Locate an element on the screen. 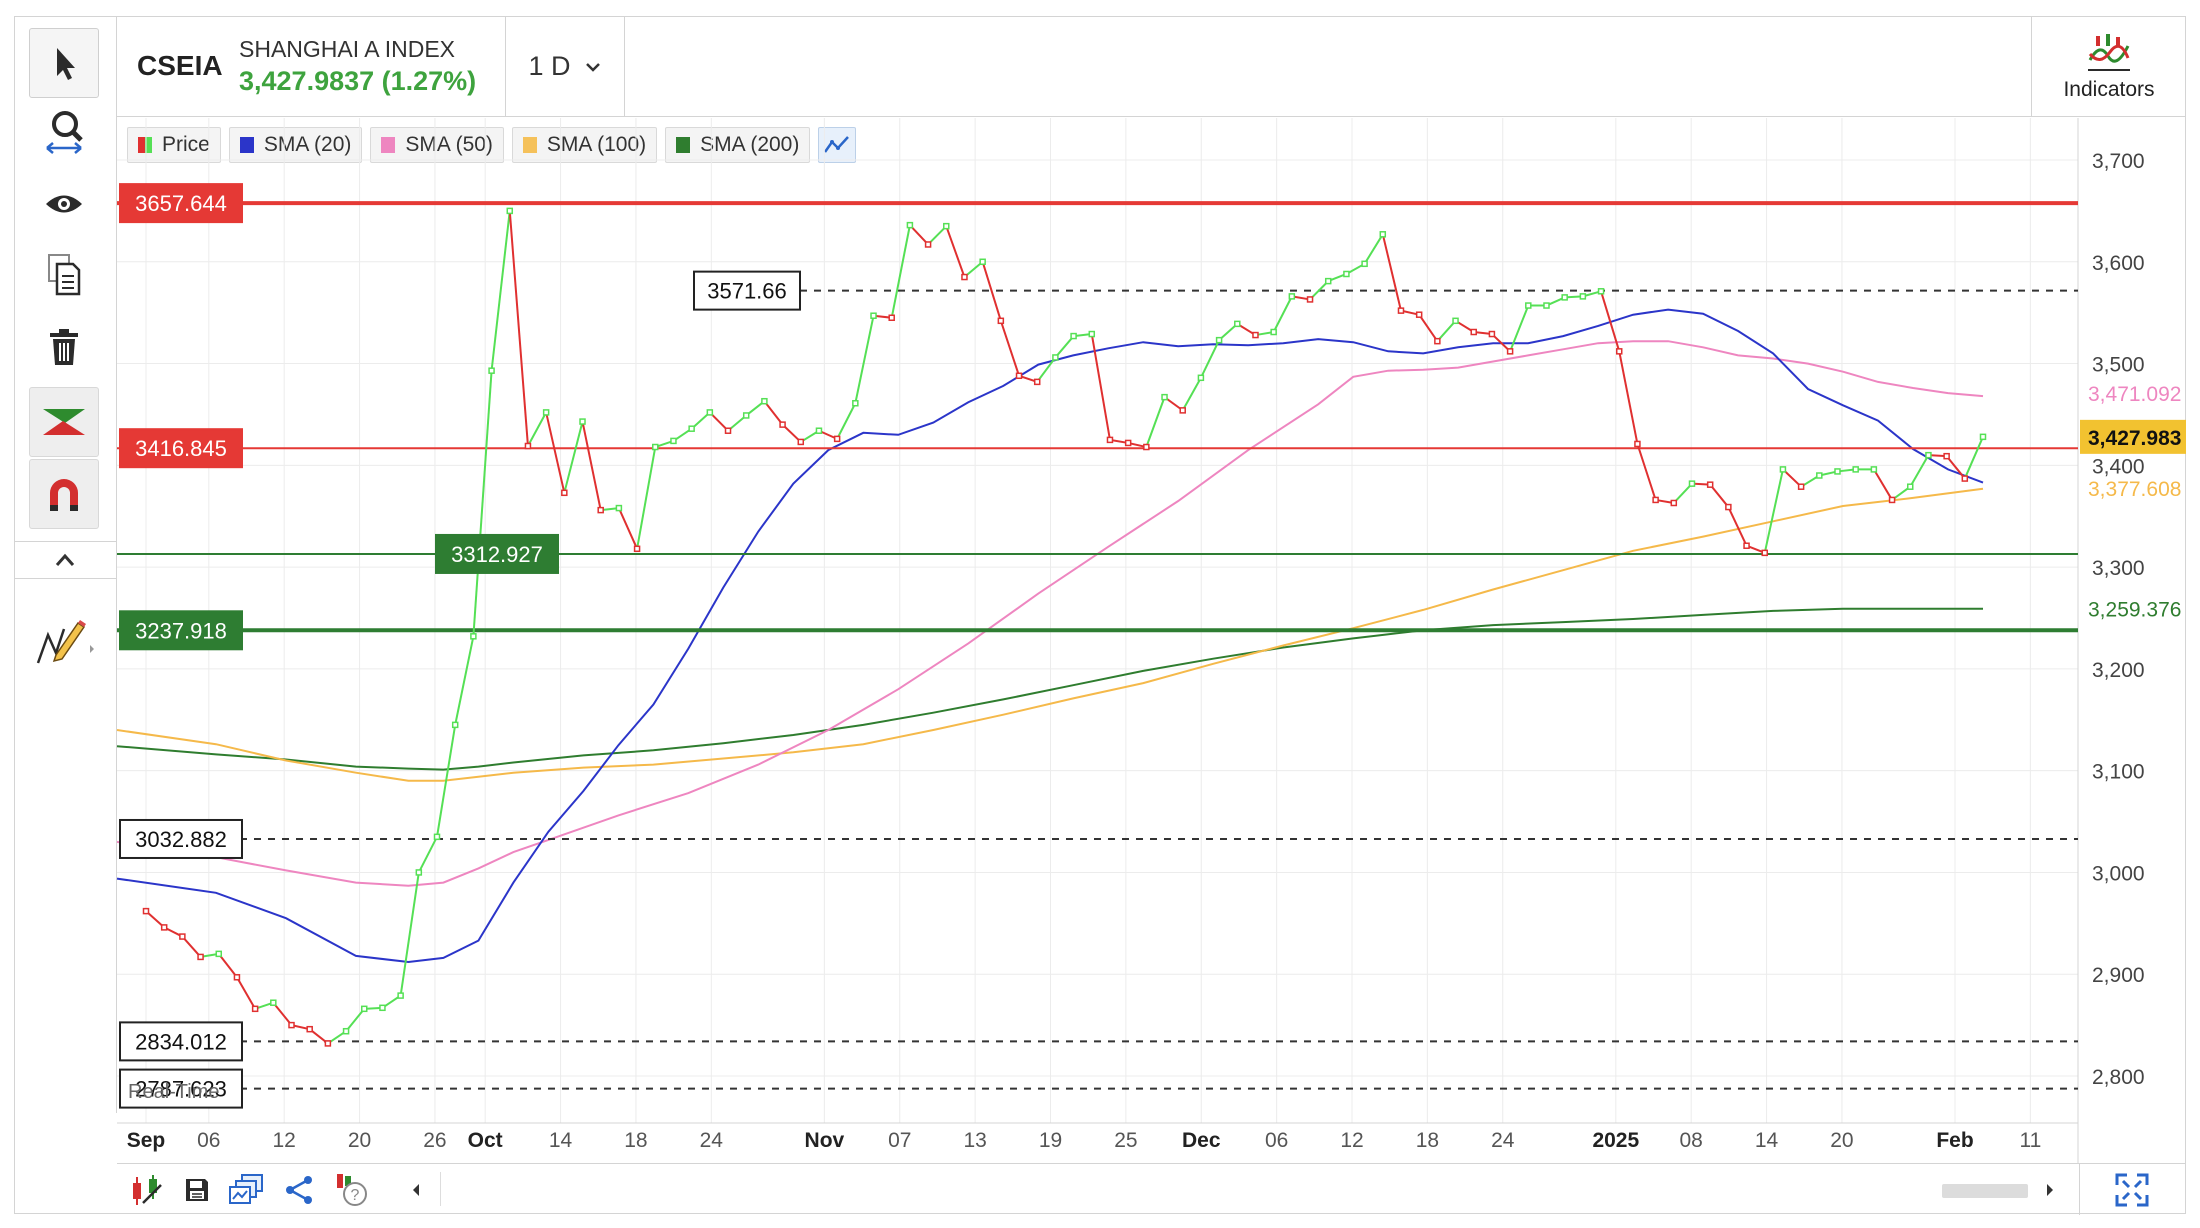  x-tick-label: 14 is located at coordinates (1767, 1140).